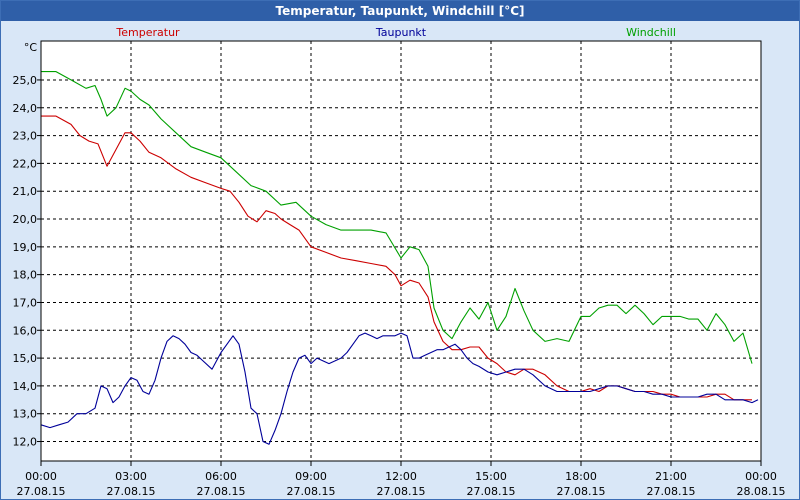 This screenshot has height=500, width=800. What do you see at coordinates (221, 476) in the screenshot?
I see `x-tick-time: 06:00` at bounding box center [221, 476].